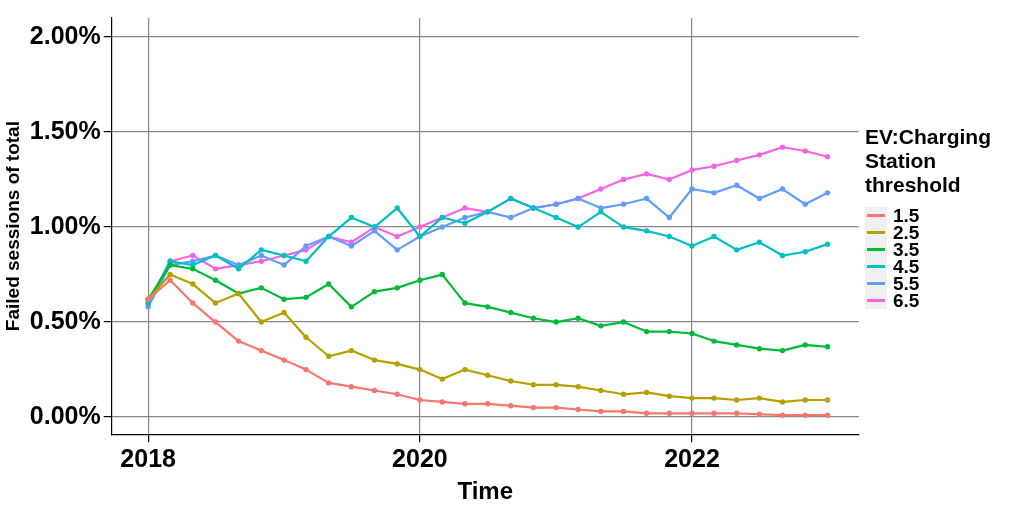 Image resolution: width=1025 pixels, height=507 pixels. I want to click on y-tick-label: 2.00%, so click(65, 34).